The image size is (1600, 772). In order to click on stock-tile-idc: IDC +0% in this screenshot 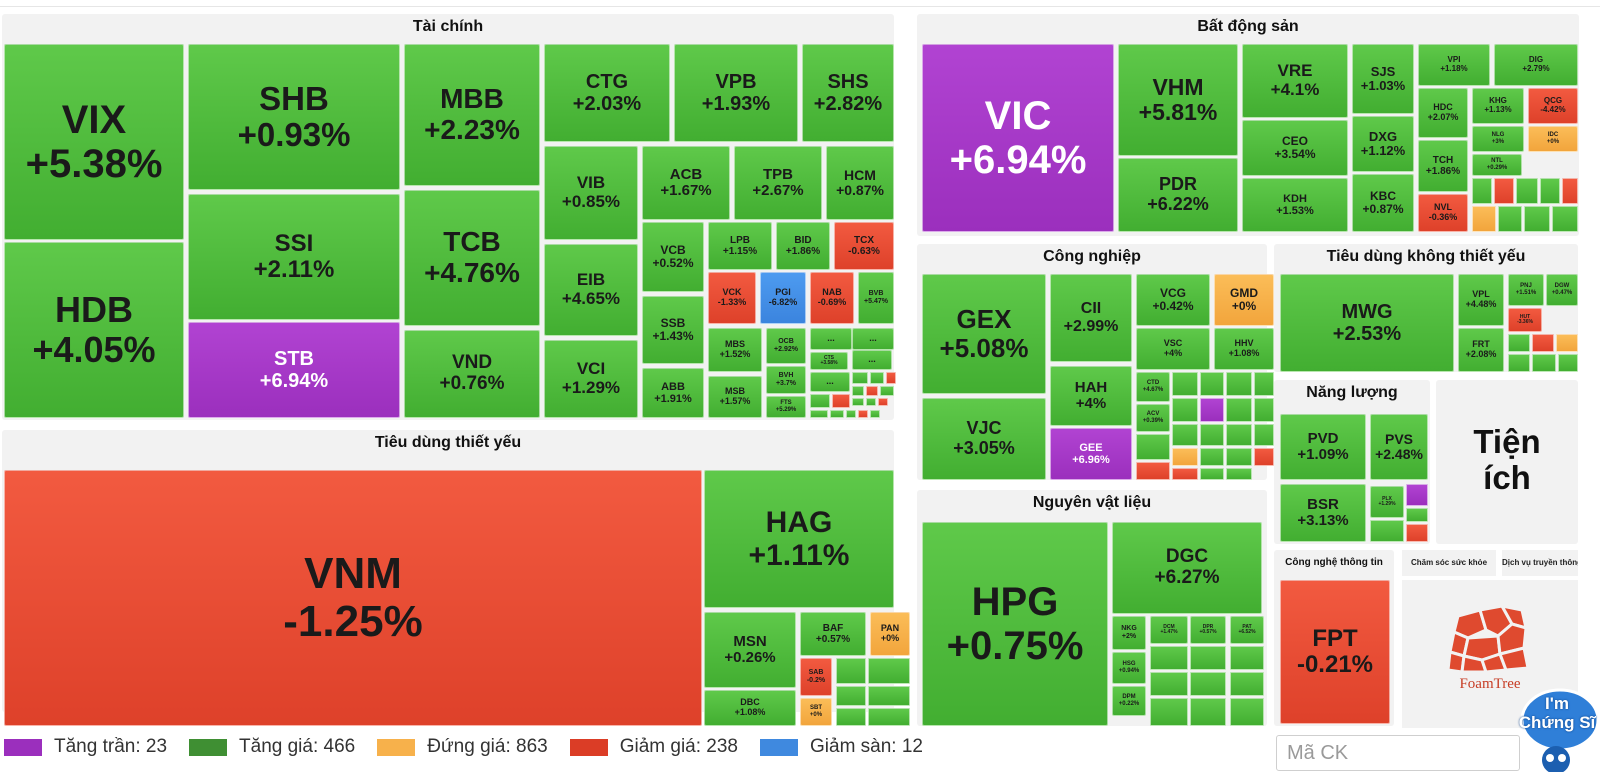, I will do `click(1553, 139)`.